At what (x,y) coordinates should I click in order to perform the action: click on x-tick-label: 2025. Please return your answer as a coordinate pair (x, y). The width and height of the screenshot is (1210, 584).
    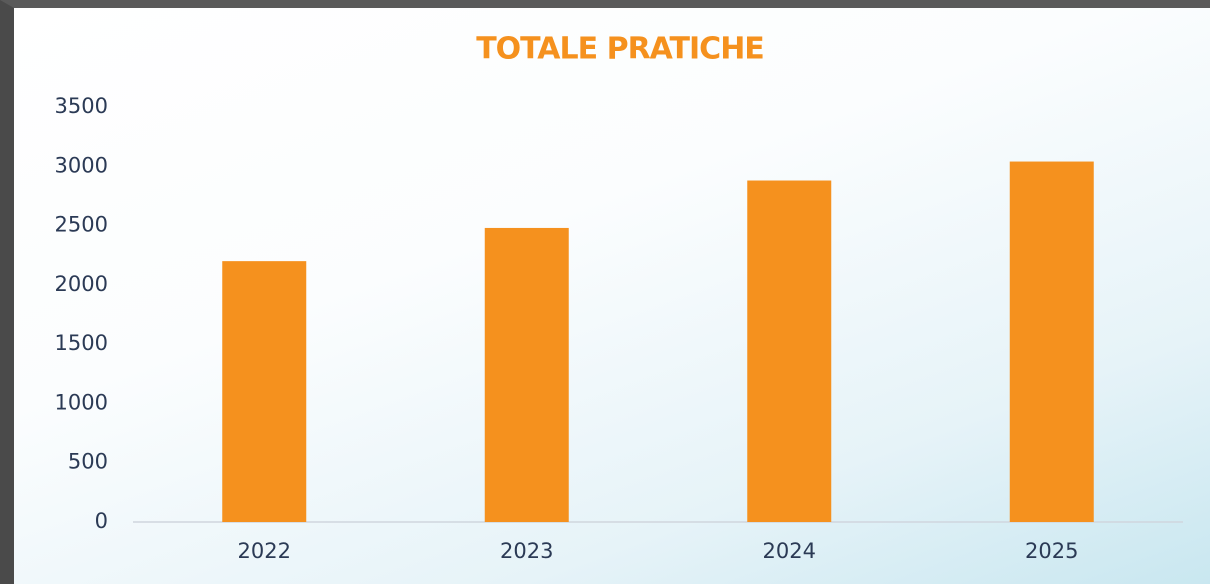
    Looking at the image, I should click on (1051, 551).